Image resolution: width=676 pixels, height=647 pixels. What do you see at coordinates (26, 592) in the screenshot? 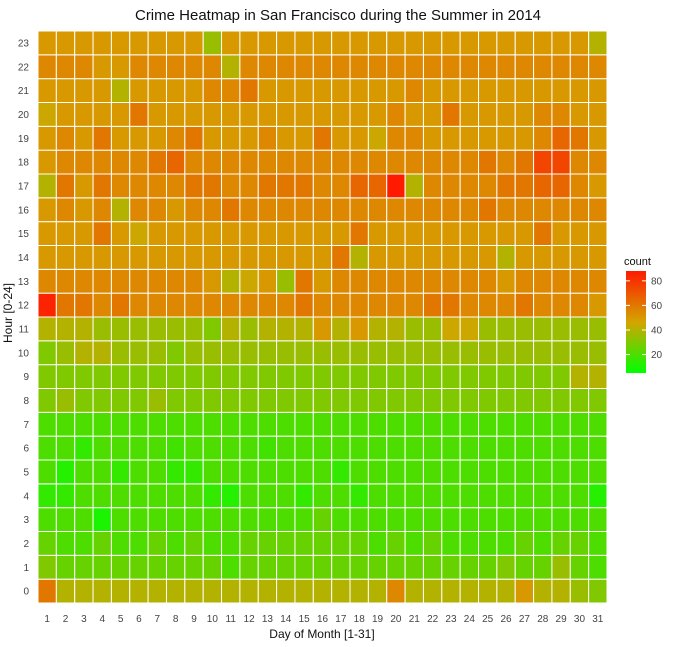
I see `y-tick-label: 0` at bounding box center [26, 592].